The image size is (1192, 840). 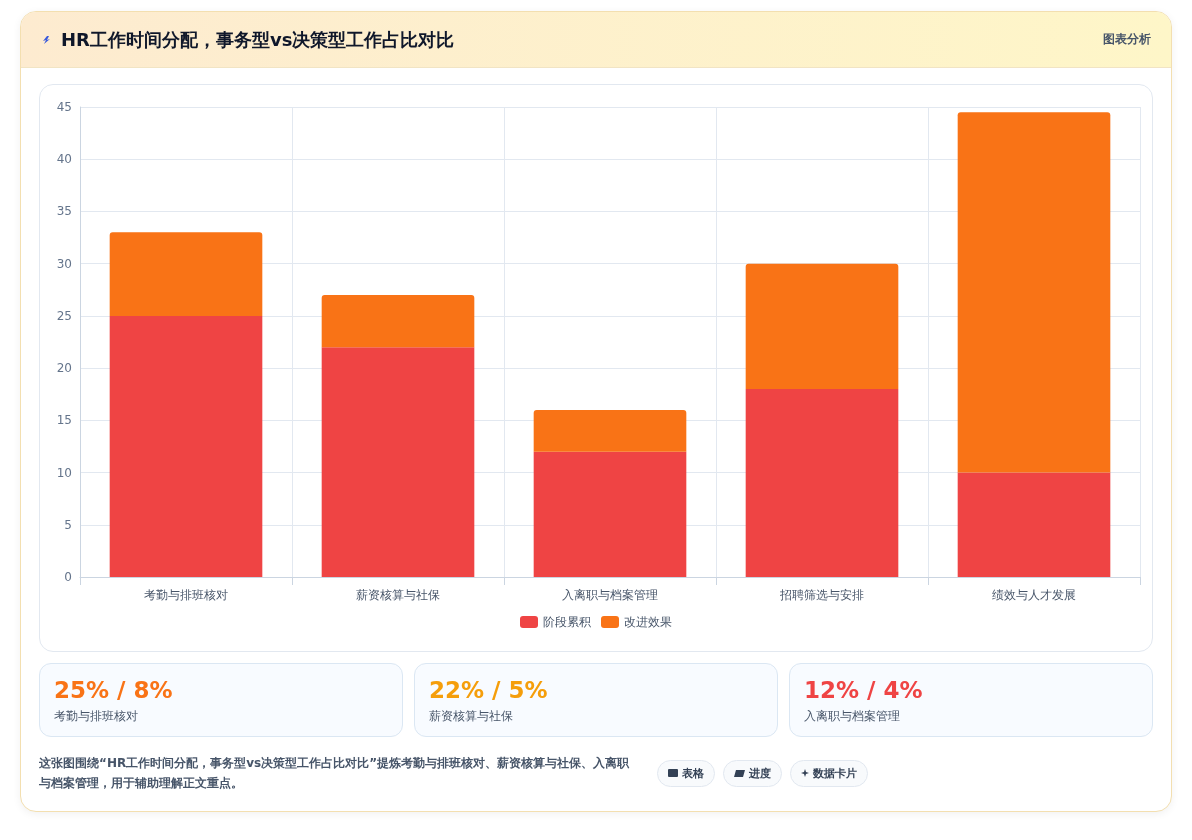 I want to click on y-tick-label: 45, so click(x=64, y=107).